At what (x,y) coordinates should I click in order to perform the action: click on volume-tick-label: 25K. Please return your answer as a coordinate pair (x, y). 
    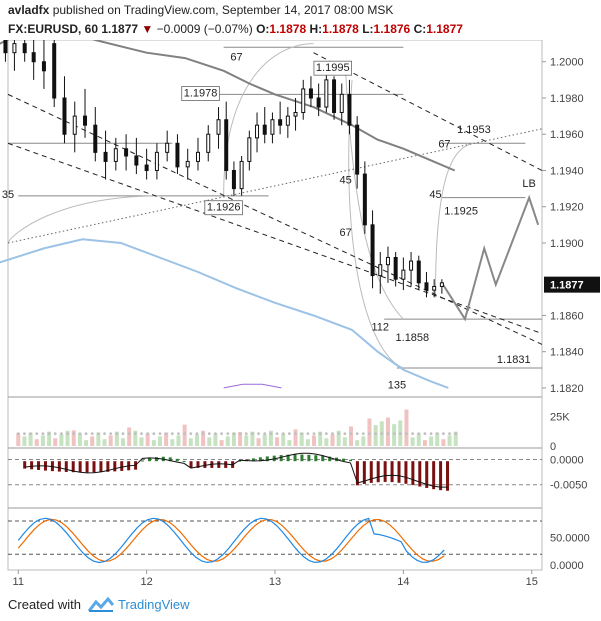
    Looking at the image, I should click on (560, 418).